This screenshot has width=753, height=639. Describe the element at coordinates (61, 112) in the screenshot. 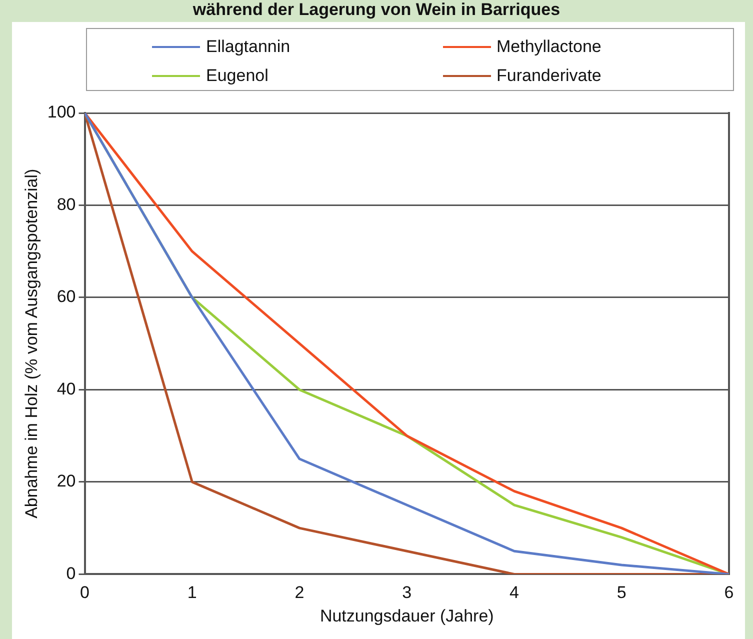

I see `y-tick-label: 100` at that location.